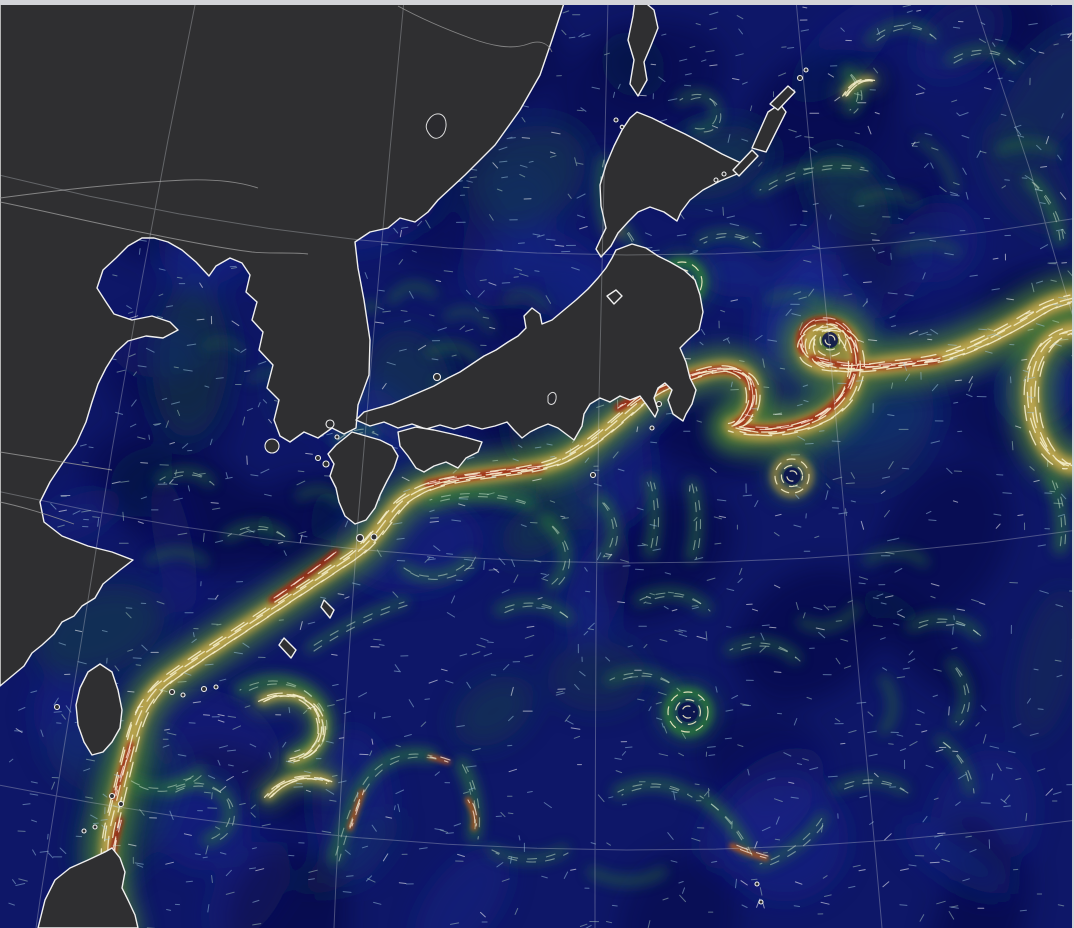  I want to click on ring-dark-center, so click(688, 712).